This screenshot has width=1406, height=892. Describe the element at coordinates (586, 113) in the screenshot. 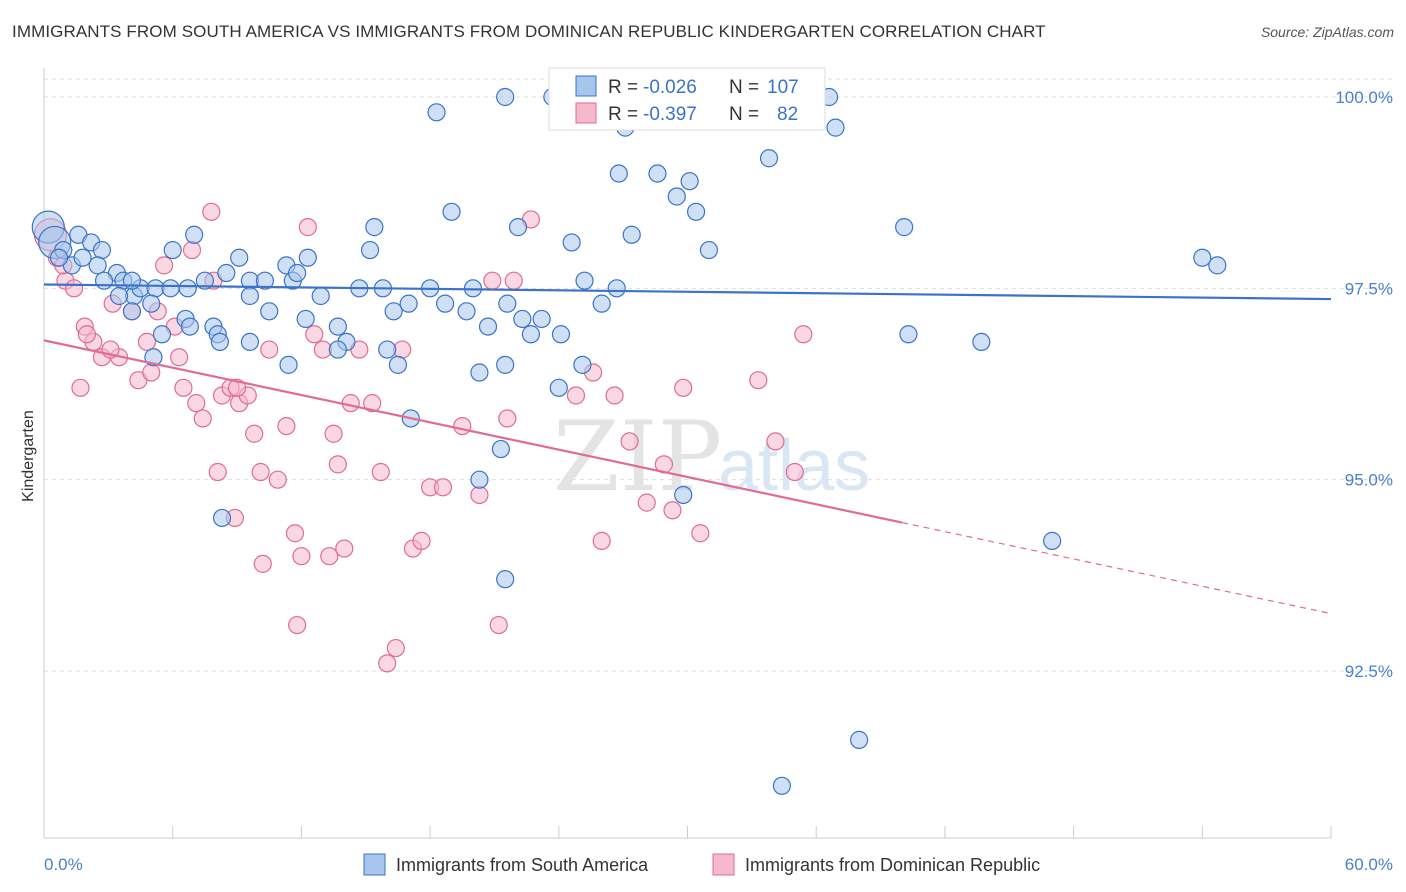

I see `stats-swatch-pink` at that location.